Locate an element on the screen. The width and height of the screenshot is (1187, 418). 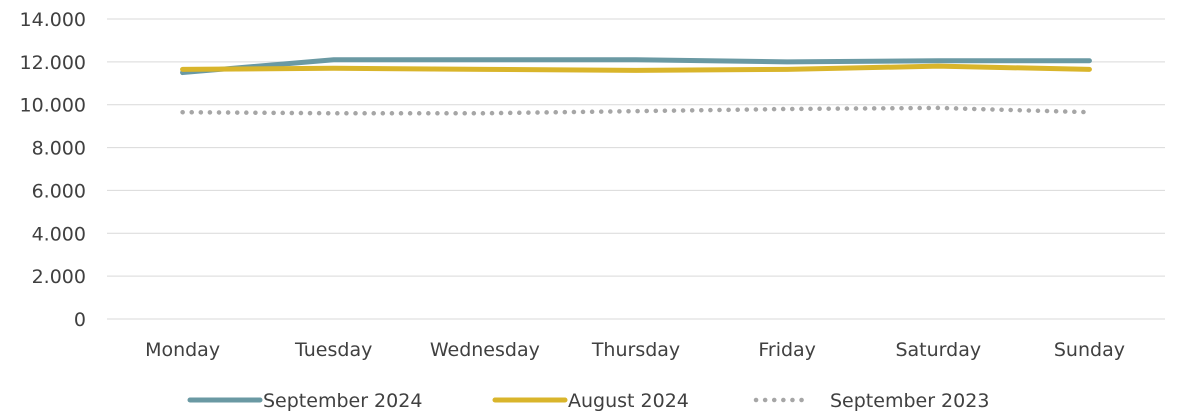
x-tick-label: Thursday is located at coordinates (635, 350).